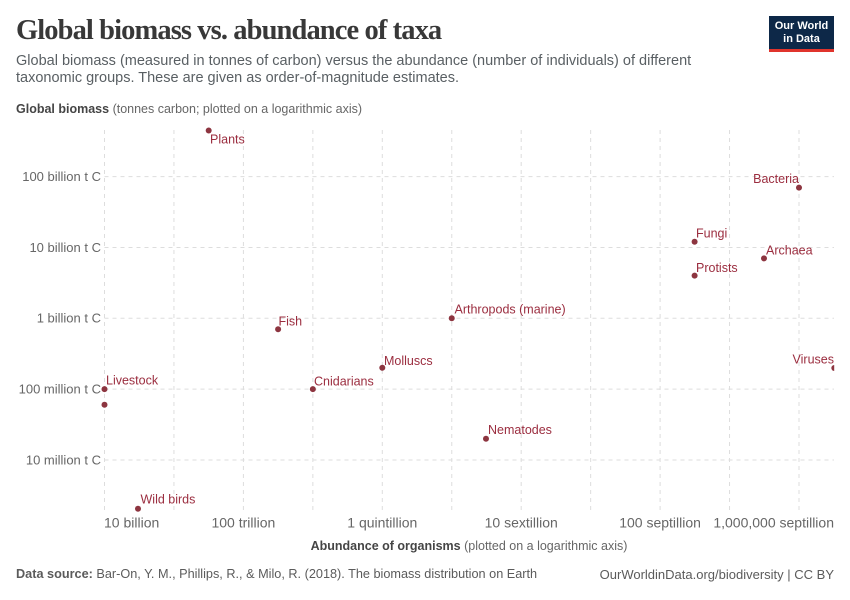  I want to click on svg-text: Arthropods (marine), so click(510, 310).